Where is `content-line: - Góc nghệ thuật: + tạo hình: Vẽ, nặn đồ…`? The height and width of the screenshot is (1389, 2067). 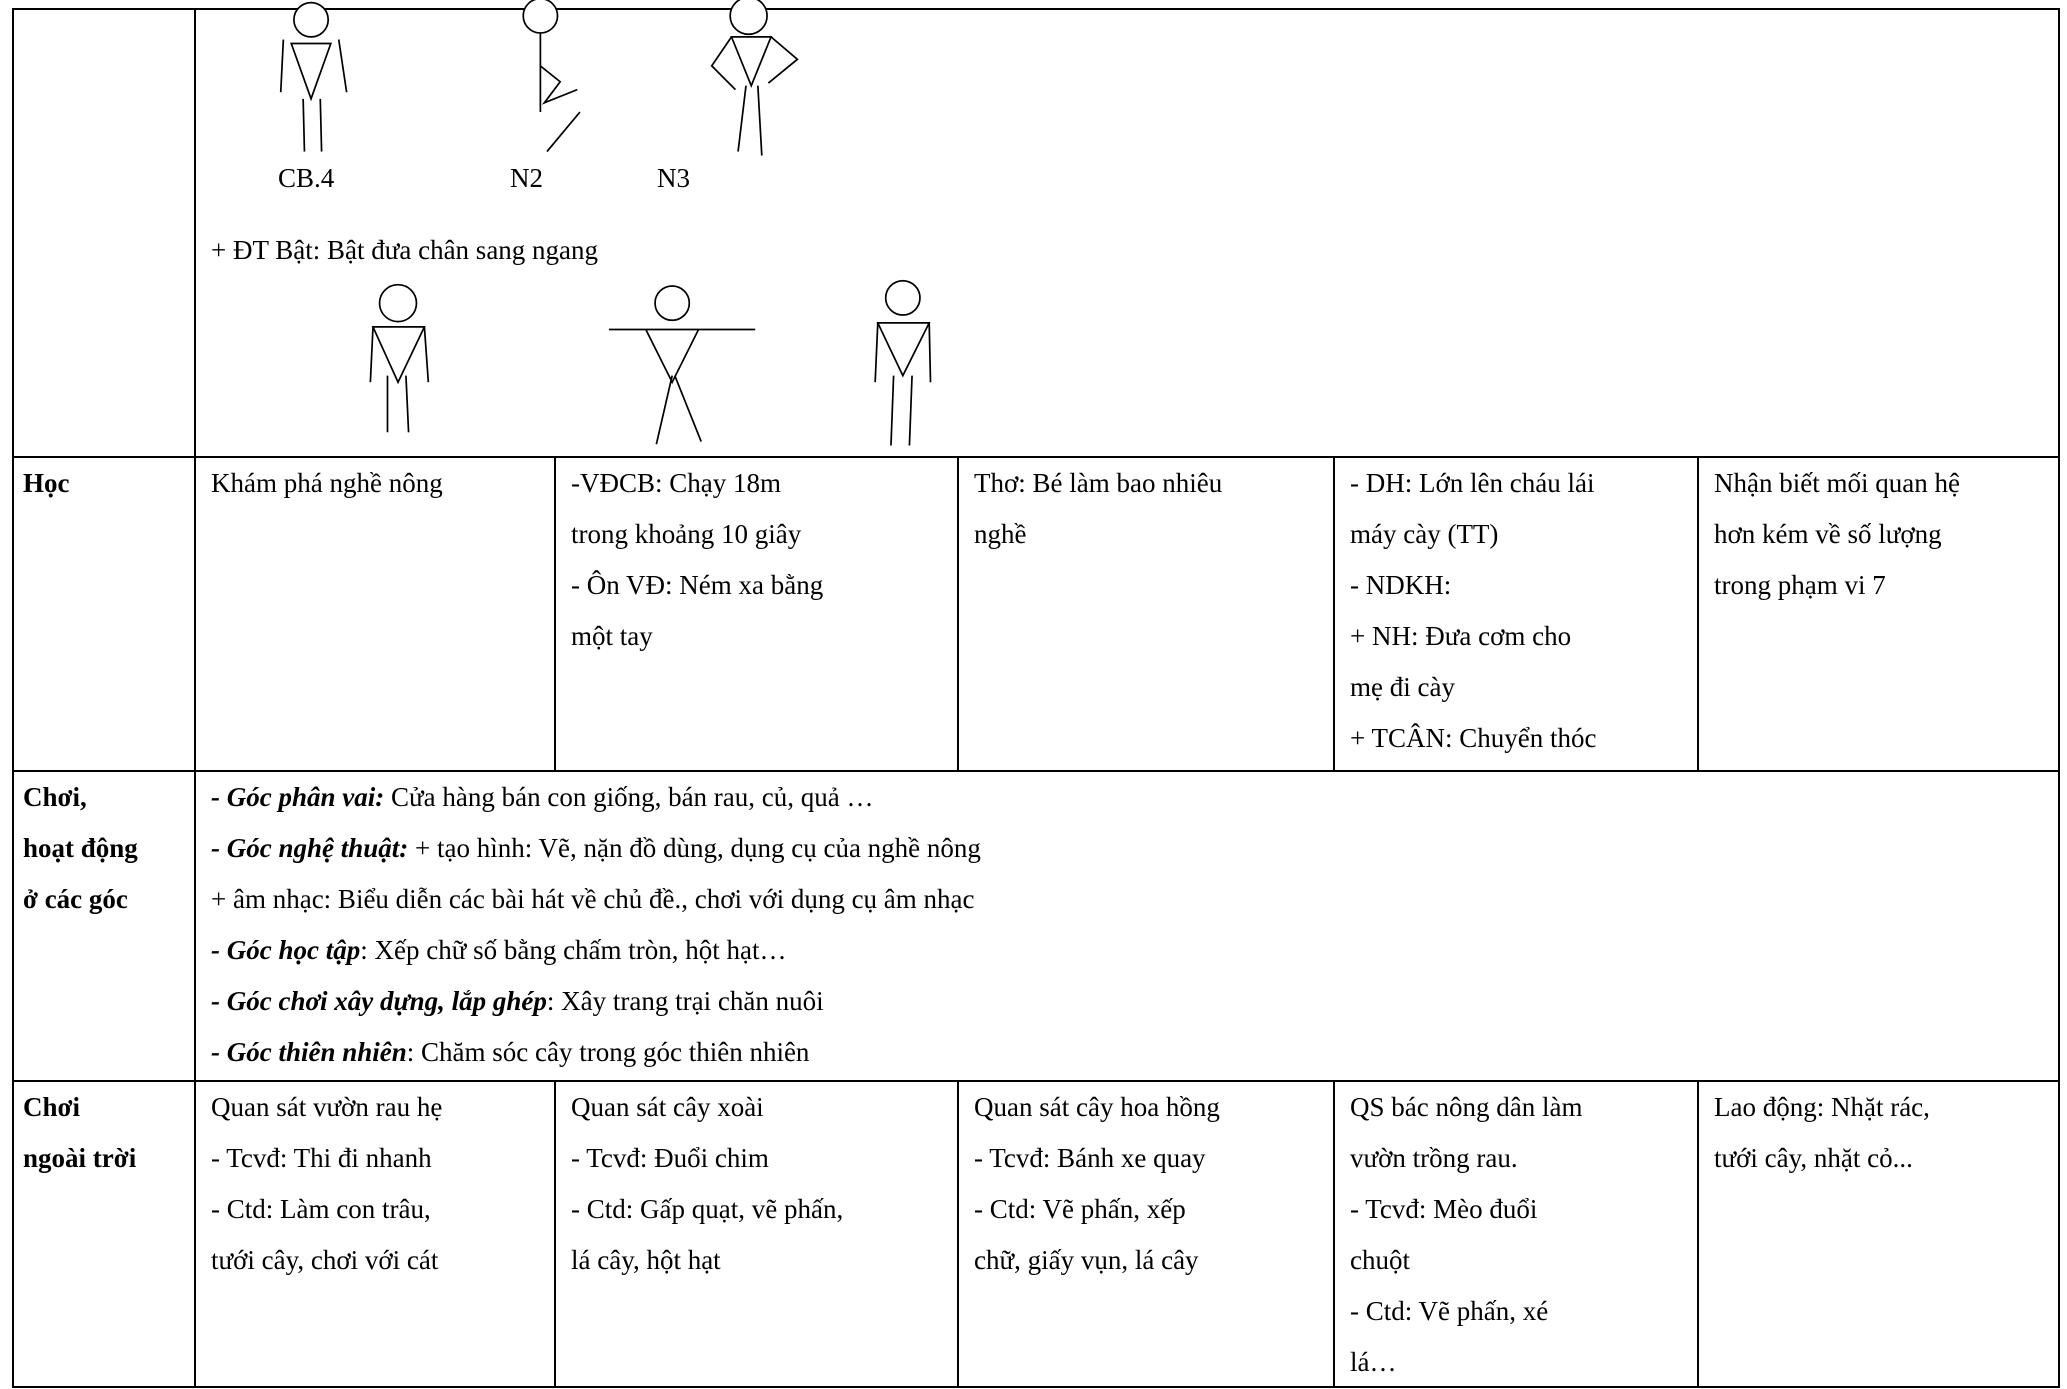
content-line: - Góc nghệ thuật: + tạo hình: Vẽ, nặn đồ… is located at coordinates (596, 848).